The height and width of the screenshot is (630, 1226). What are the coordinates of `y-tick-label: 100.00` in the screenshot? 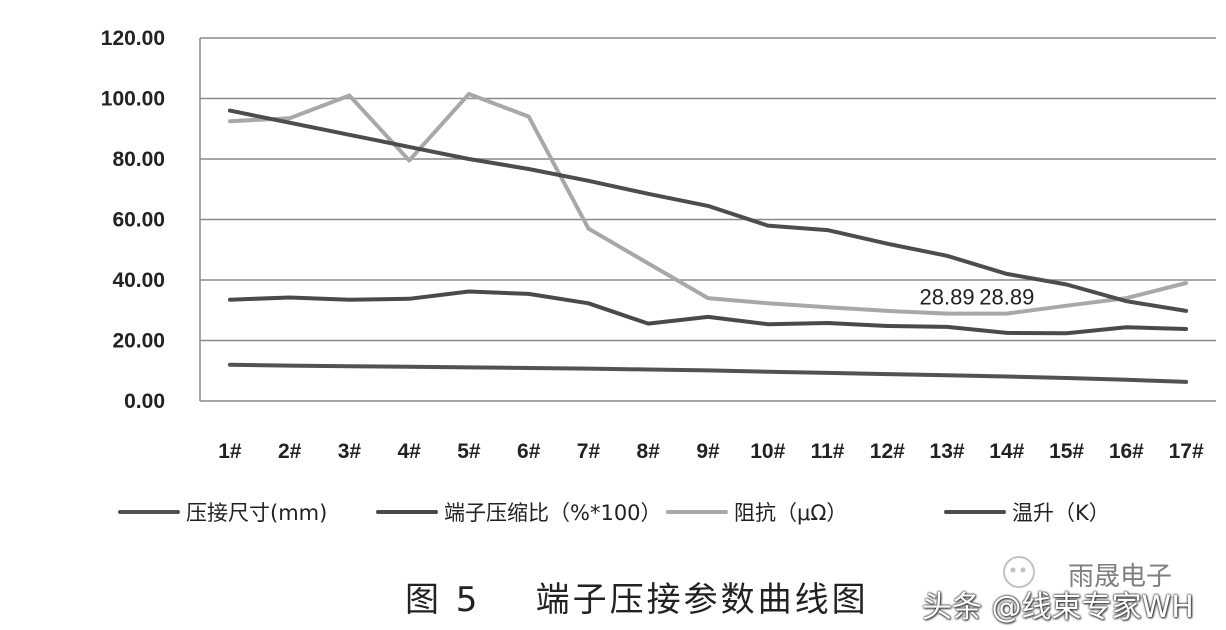 It's located at (133, 99).